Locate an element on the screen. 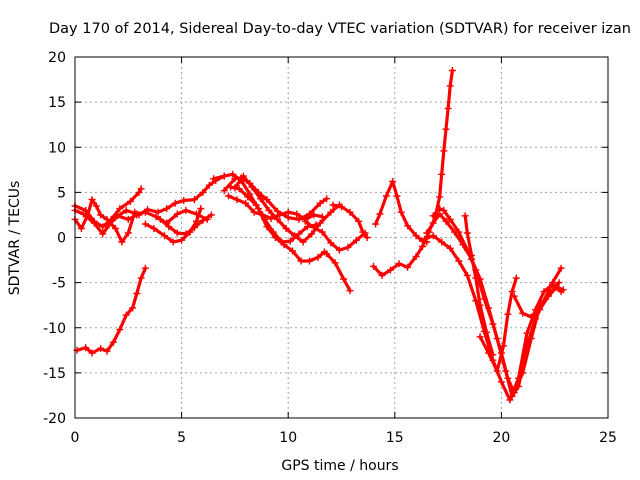 This screenshot has height=480, width=640. x-tick-label: 0 is located at coordinates (75, 438).